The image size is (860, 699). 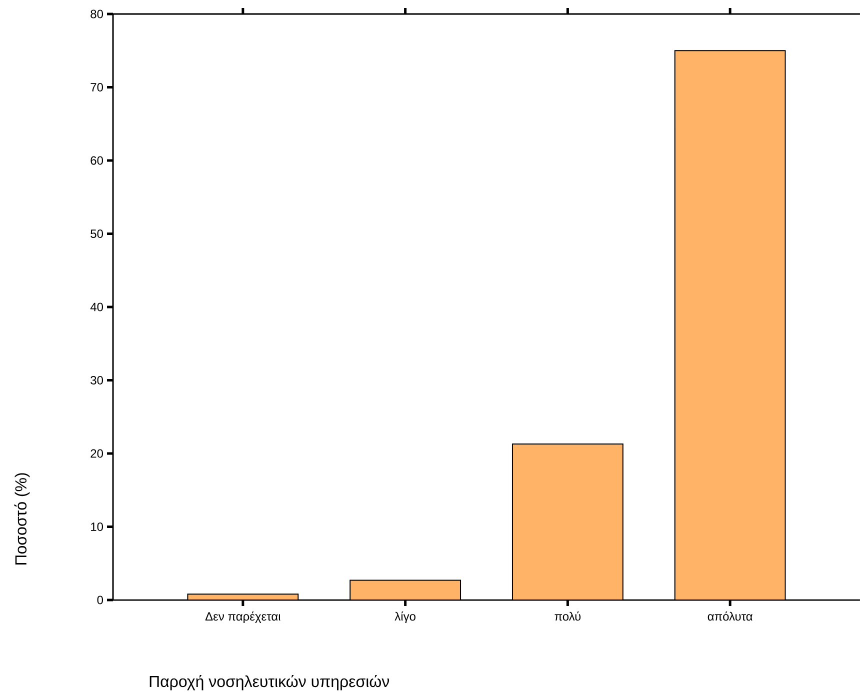 What do you see at coordinates (97, 526) in the screenshot?
I see `y-tick-label: 10` at bounding box center [97, 526].